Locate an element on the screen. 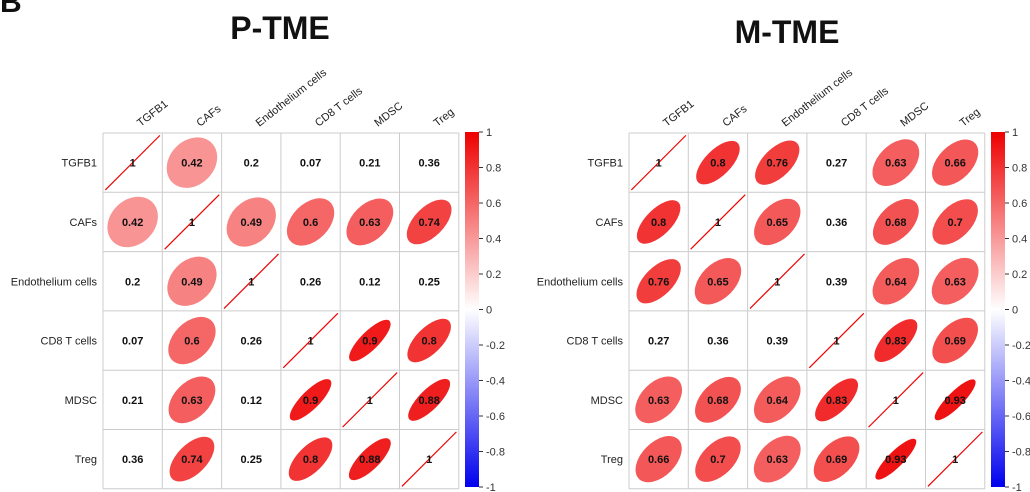 This screenshot has width=1030, height=492. cell-cafs-tgfb1: 0.8 is located at coordinates (658, 222).